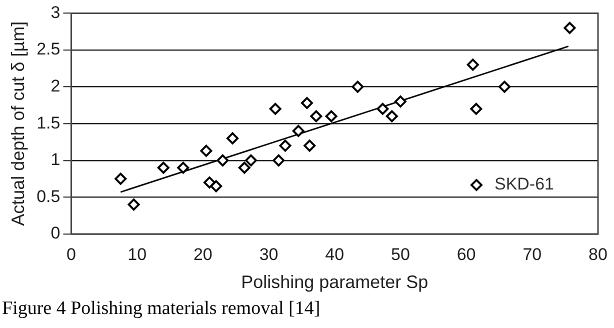 The image size is (614, 328). I want to click on x-tick-label: 60, so click(466, 254).